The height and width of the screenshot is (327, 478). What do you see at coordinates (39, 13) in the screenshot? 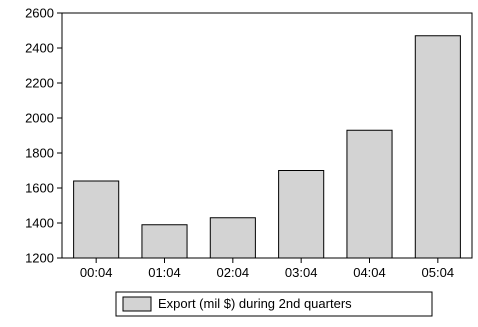
I see `y-tick-label: 2600` at bounding box center [39, 13].